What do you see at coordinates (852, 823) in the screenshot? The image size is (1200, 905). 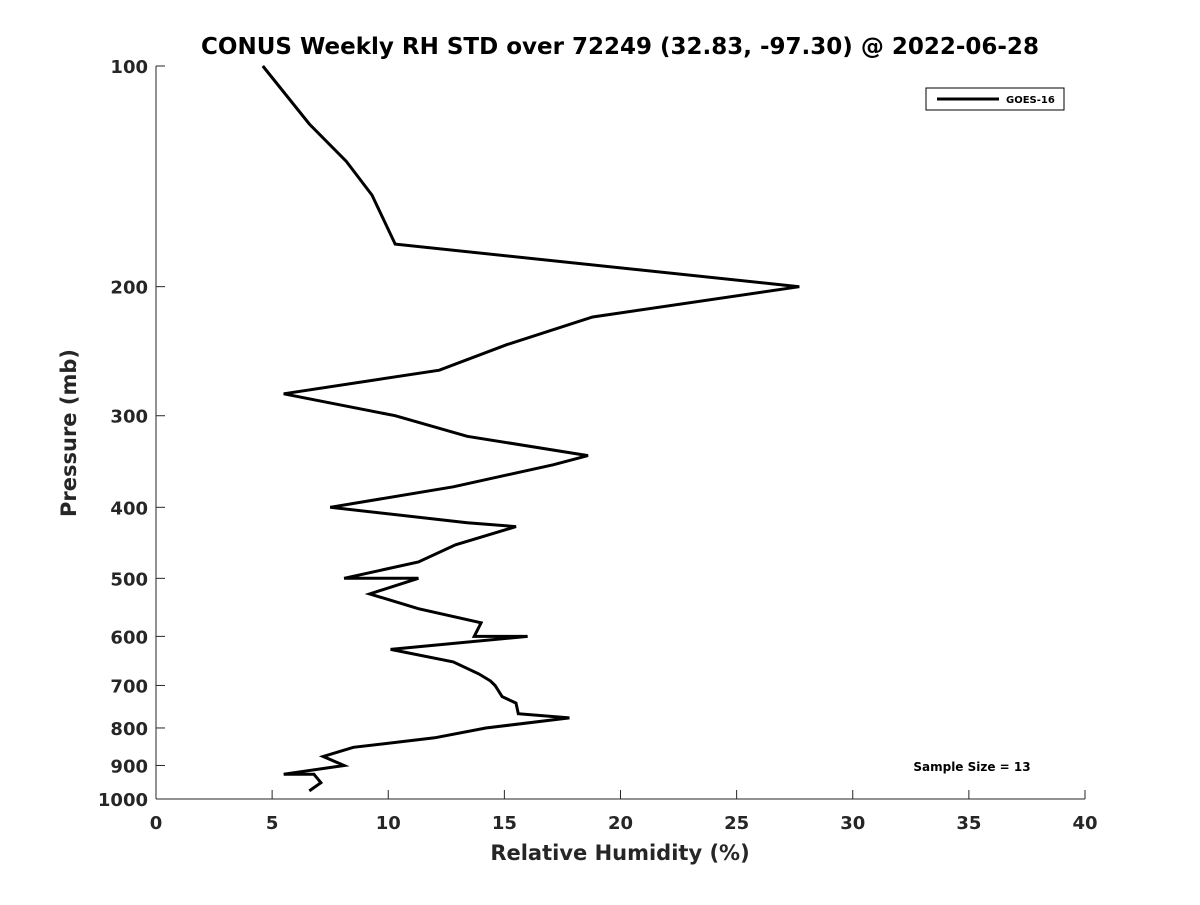 I see `x-tick-label: 30` at bounding box center [852, 823].